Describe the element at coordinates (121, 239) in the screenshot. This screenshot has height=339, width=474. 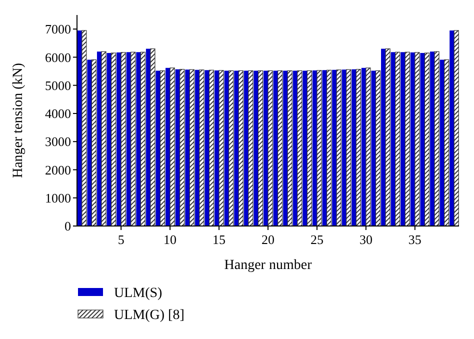
I see `x-tick-label: 5` at that location.